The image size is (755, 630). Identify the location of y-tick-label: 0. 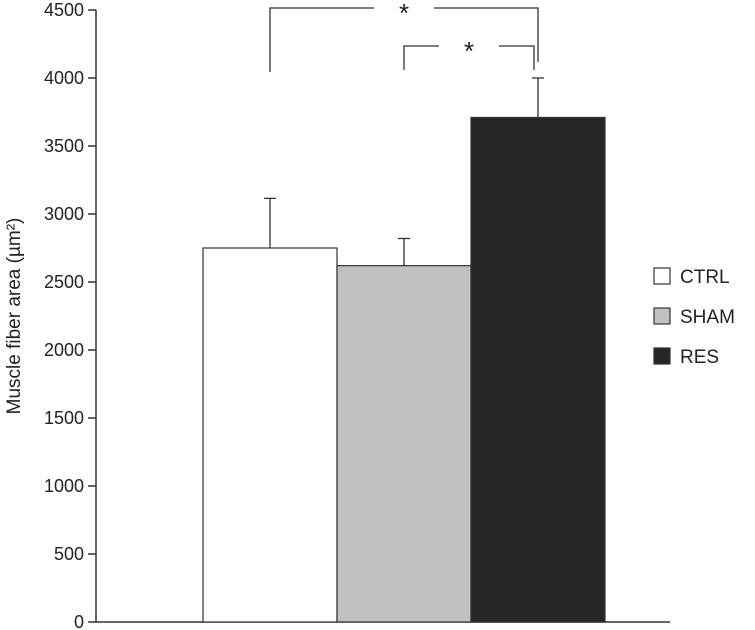
(79, 621).